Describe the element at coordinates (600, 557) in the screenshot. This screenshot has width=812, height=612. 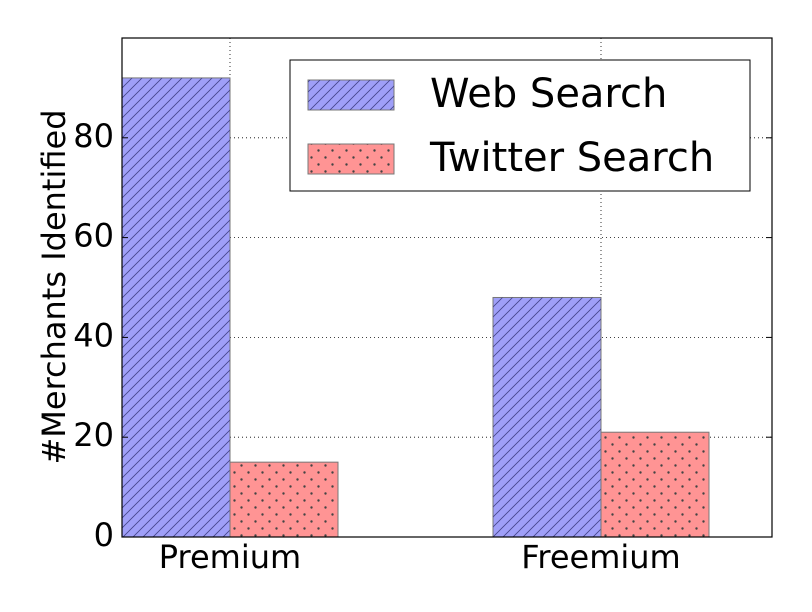
I see `x-tick-label: Freemium` at that location.